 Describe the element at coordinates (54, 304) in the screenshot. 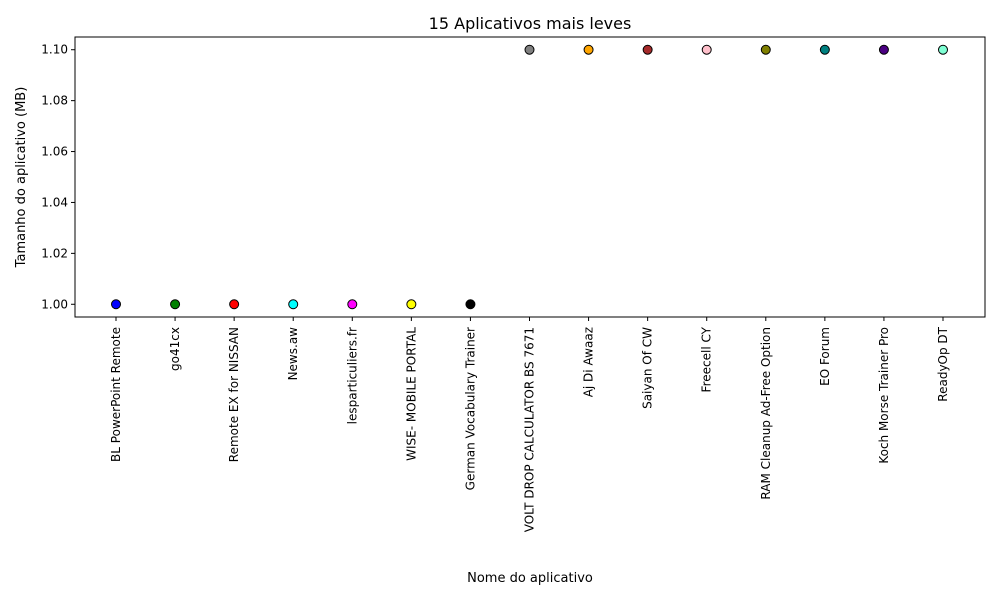

I see `y-tick-label: 1.00` at that location.